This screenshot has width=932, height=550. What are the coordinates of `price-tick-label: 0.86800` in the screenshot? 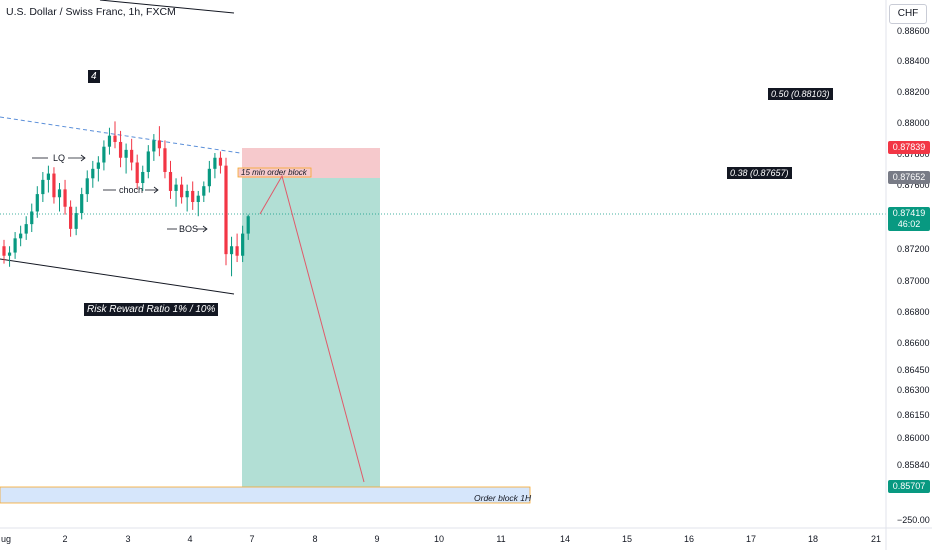 It's located at (913, 312).